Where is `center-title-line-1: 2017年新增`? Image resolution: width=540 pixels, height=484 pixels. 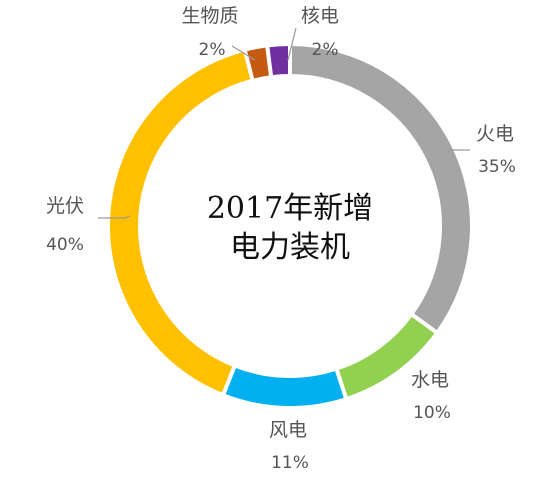 center-title-line-1: 2017年新增 is located at coordinates (290, 208).